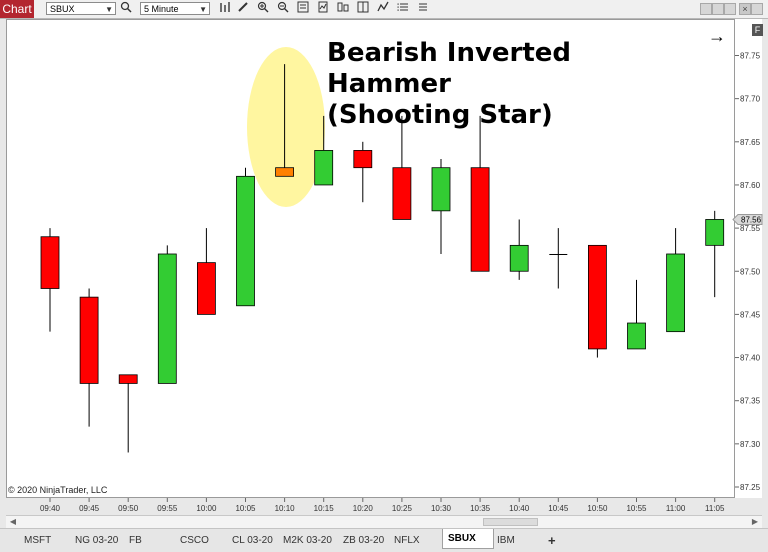 The image size is (768, 552). Describe the element at coordinates (285, 120) in the screenshot. I see `candle-10:10` at that location.